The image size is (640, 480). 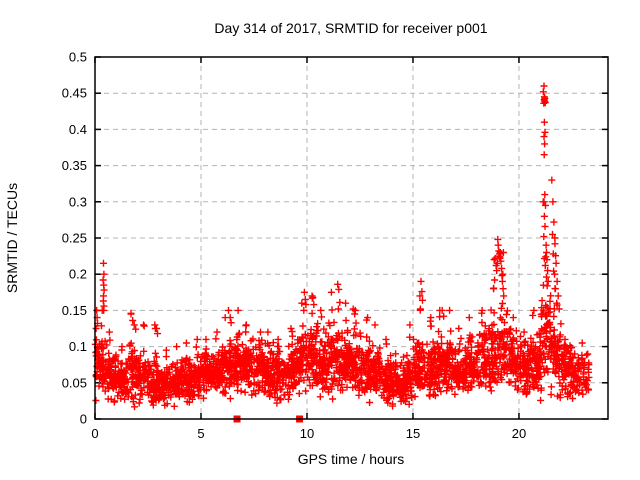 What do you see at coordinates (74, 93) in the screenshot?
I see `svg-text: 0.45` at bounding box center [74, 93].